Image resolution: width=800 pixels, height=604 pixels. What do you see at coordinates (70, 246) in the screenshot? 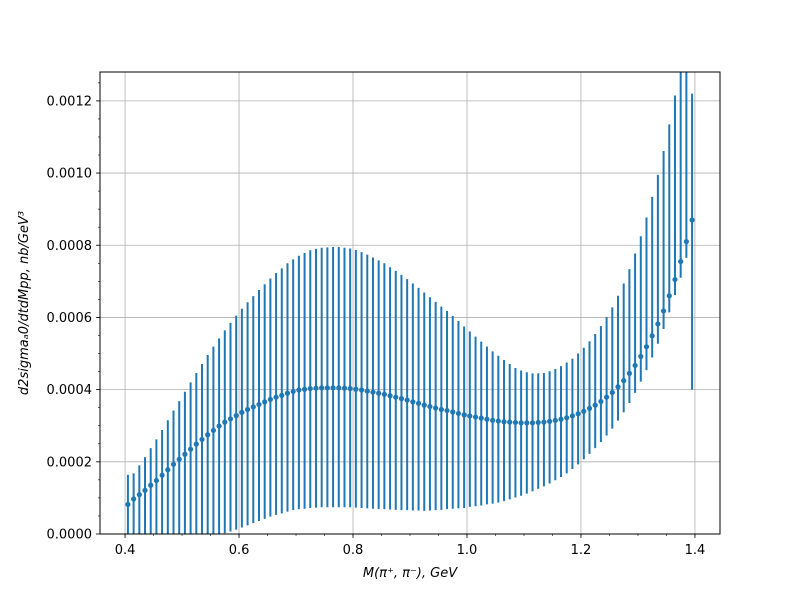
I see `y-tick-label: 0.0008` at bounding box center [70, 246].